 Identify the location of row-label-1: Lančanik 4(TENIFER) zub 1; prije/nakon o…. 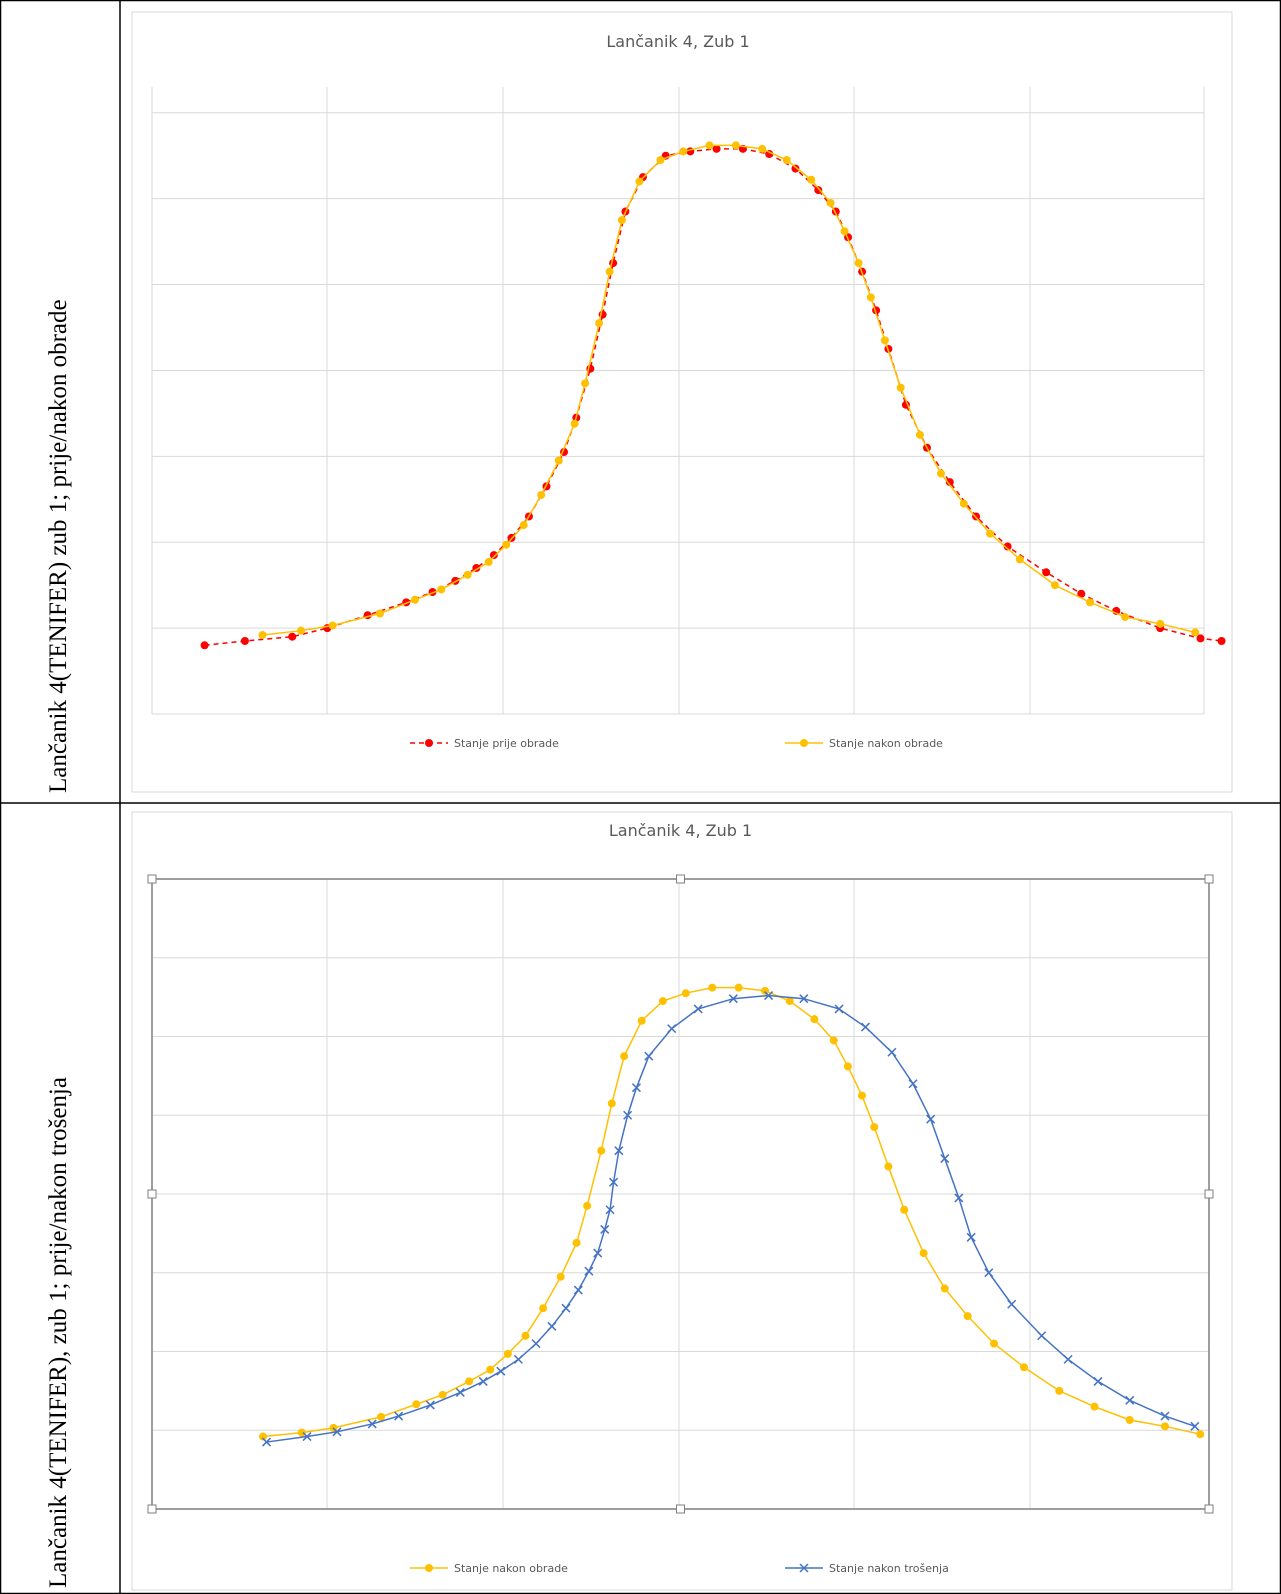
(58, 546).